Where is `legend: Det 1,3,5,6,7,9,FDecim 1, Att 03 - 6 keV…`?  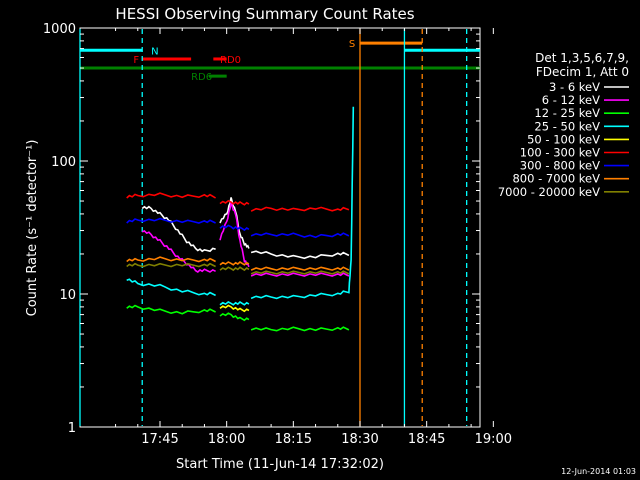 legend: Det 1,3,5,6,7,9,FDecim 1, Att 03 - 6 keV… is located at coordinates (563, 125).